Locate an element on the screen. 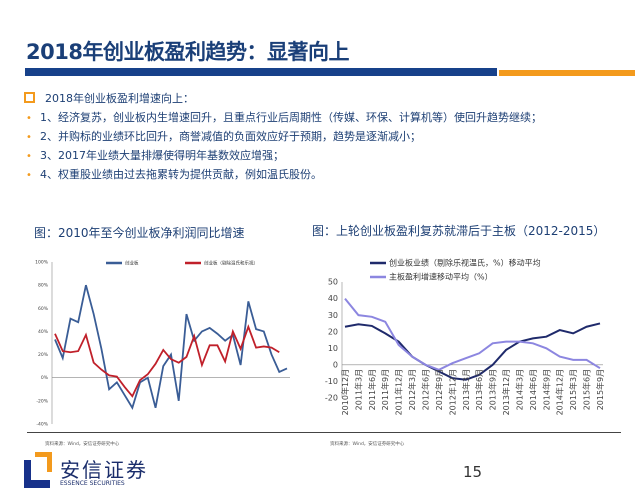 Image resolution: width=640 pixels, height=503 pixels. chart-left-title: 图：2010年至今创业板净利润同比增速 is located at coordinates (139, 233).